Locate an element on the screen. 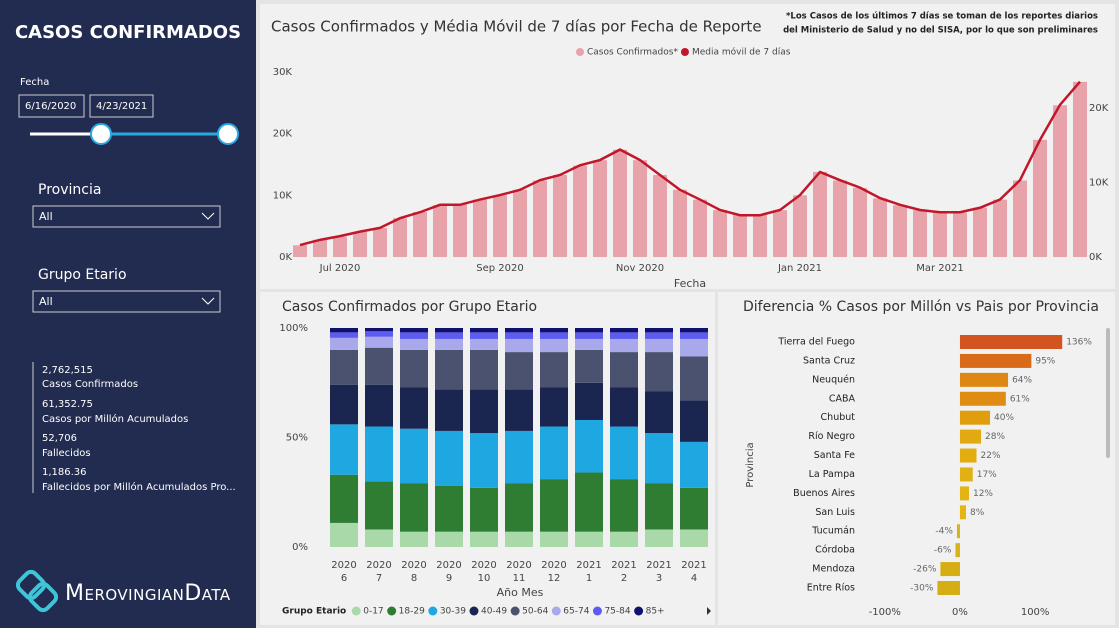  x-tick-label: 3 is located at coordinates (659, 578).